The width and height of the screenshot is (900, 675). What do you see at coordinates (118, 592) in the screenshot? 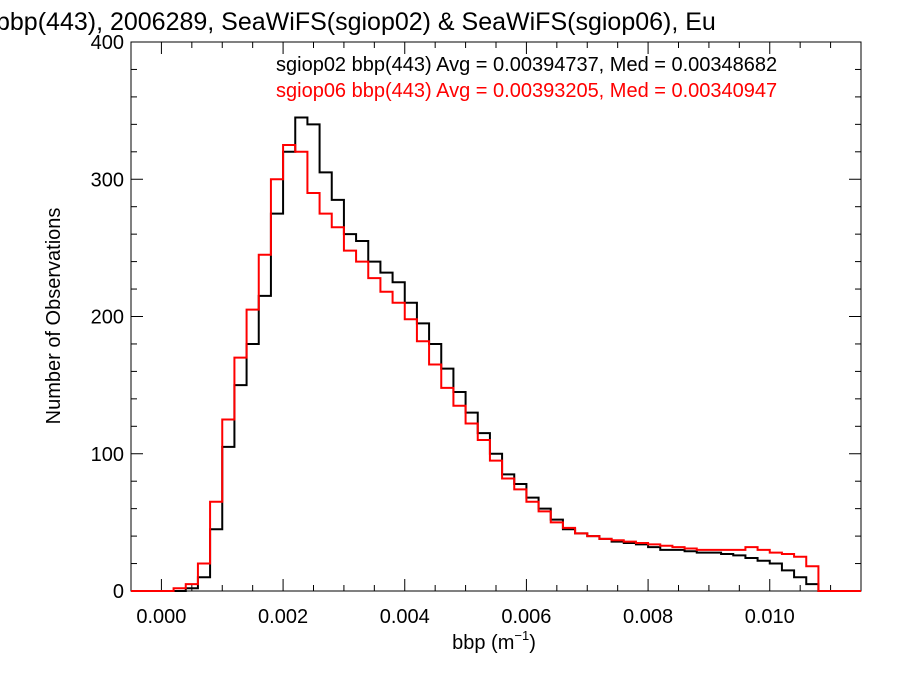
I see `y-tick-label: 0` at bounding box center [118, 592].